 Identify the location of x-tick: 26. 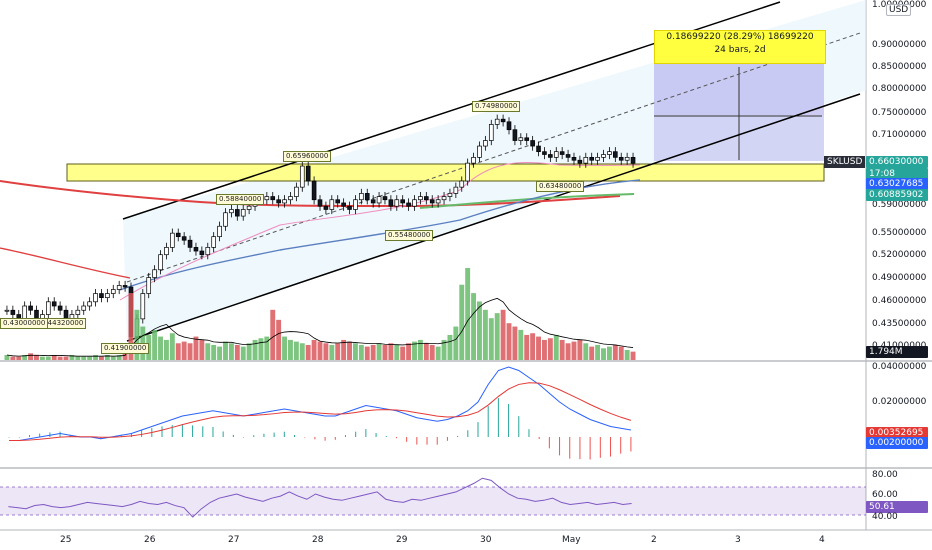
(150, 540).